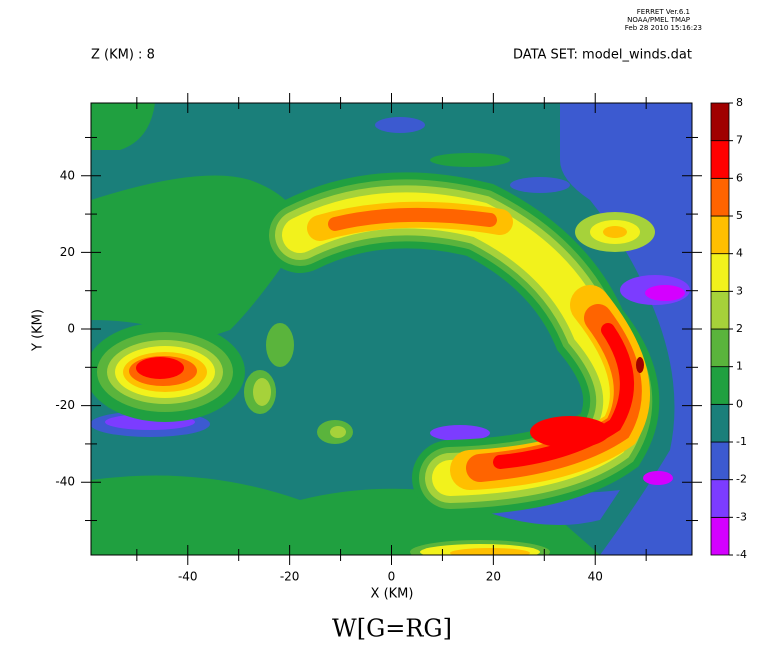 This screenshot has width=768, height=662. I want to click on x-tick-label: -40, so click(188, 577).